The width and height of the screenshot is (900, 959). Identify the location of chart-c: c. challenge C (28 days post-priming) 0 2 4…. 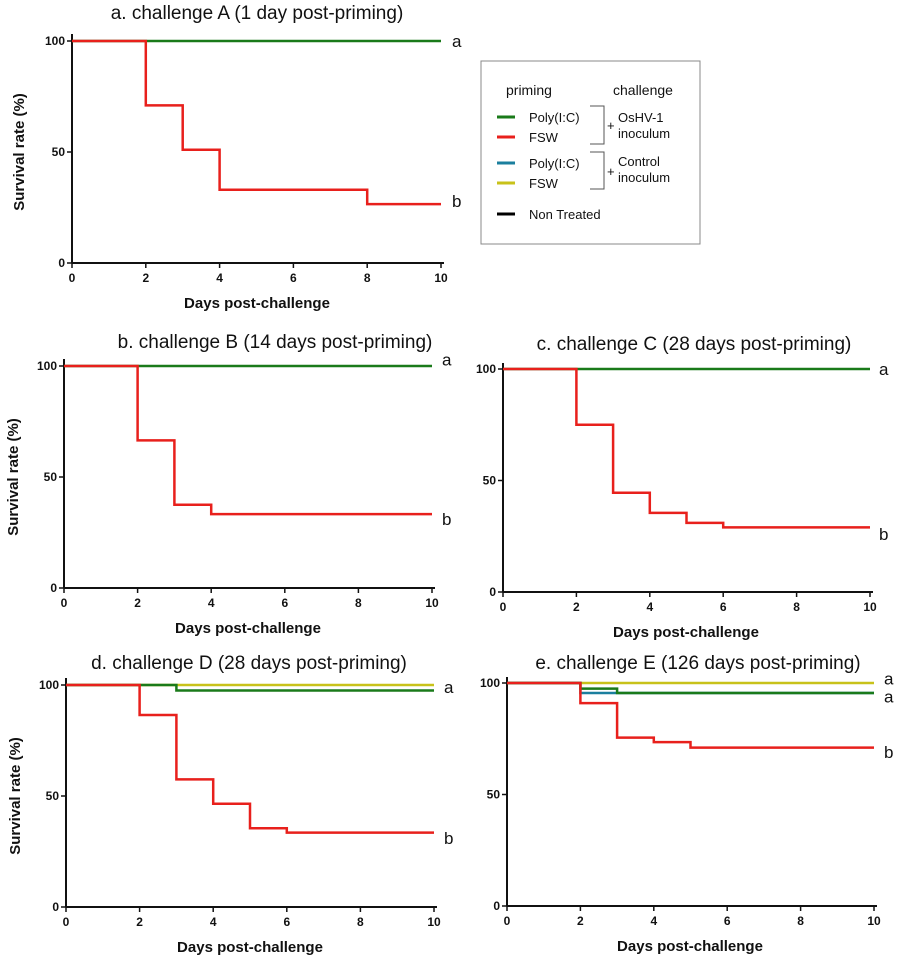
(682, 487).